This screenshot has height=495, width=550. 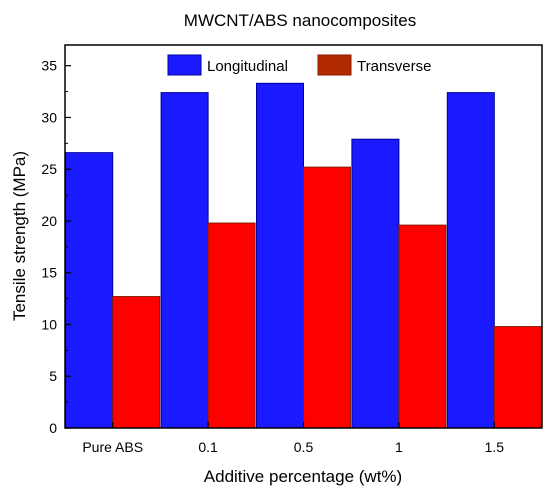 I want to click on x-tick-label: 1, so click(x=399, y=447).